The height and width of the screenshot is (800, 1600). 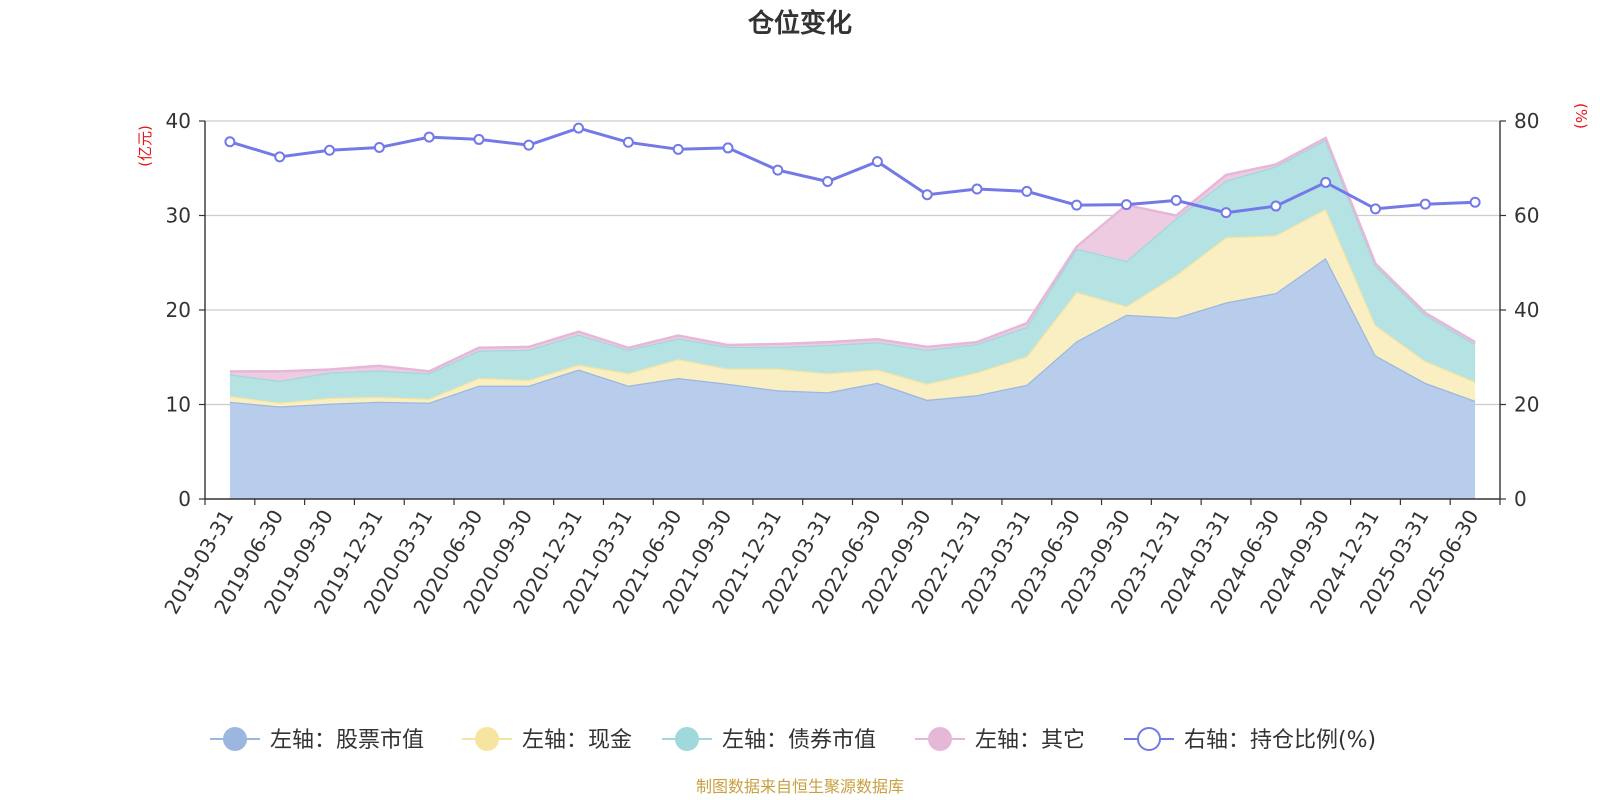 I want to click on left-axis-tick-label: 30, so click(x=178, y=216).